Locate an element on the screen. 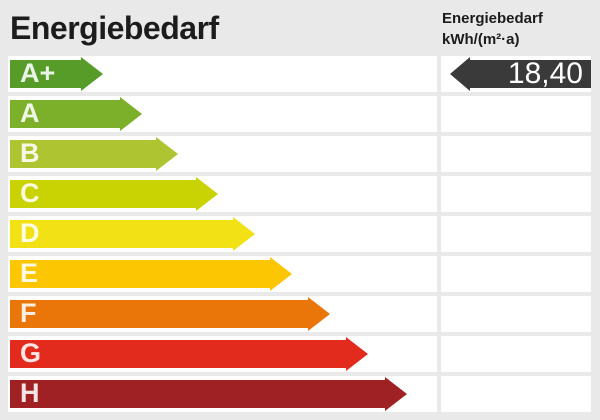 Image resolution: width=600 pixels, height=420 pixels. rating-row: D is located at coordinates (299, 234).